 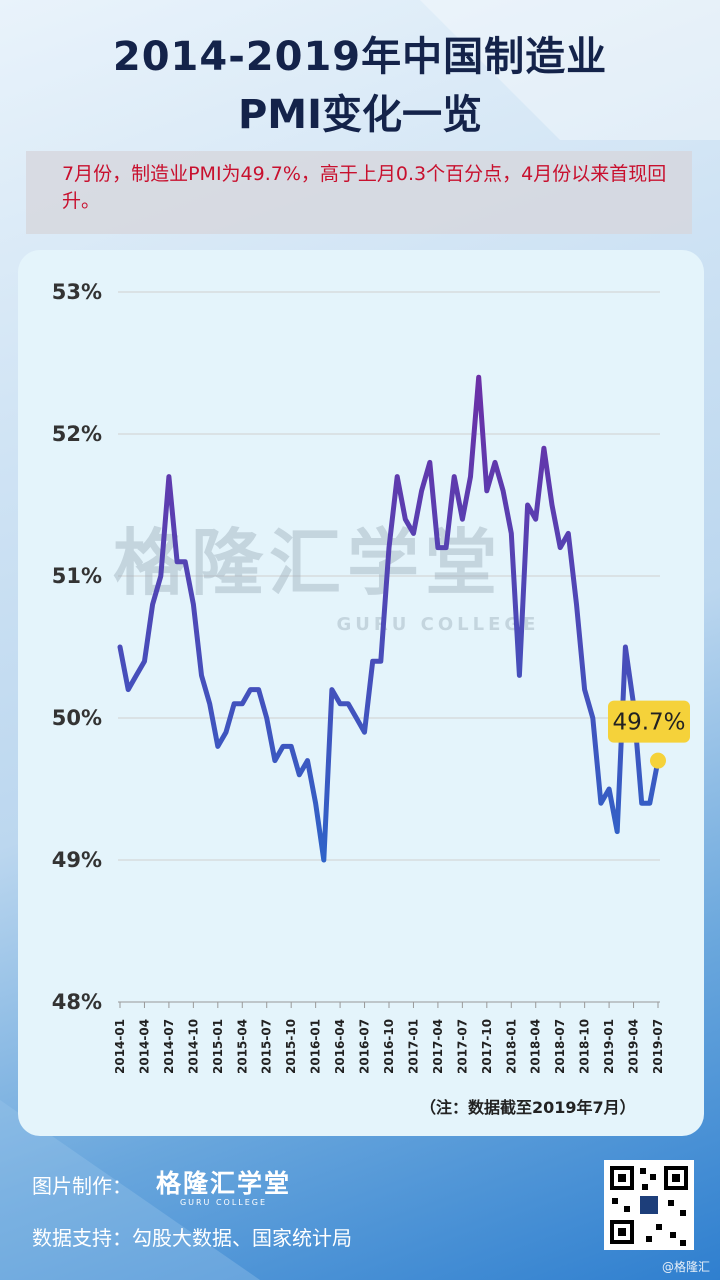 What do you see at coordinates (438, 624) in the screenshot?
I see `watermark-en: GURU COLLEGE` at bounding box center [438, 624].